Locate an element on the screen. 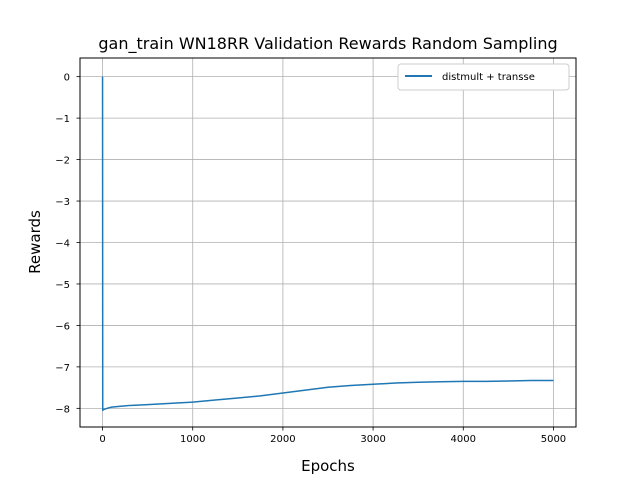  y-tick-label: −2 is located at coordinates (62, 161).